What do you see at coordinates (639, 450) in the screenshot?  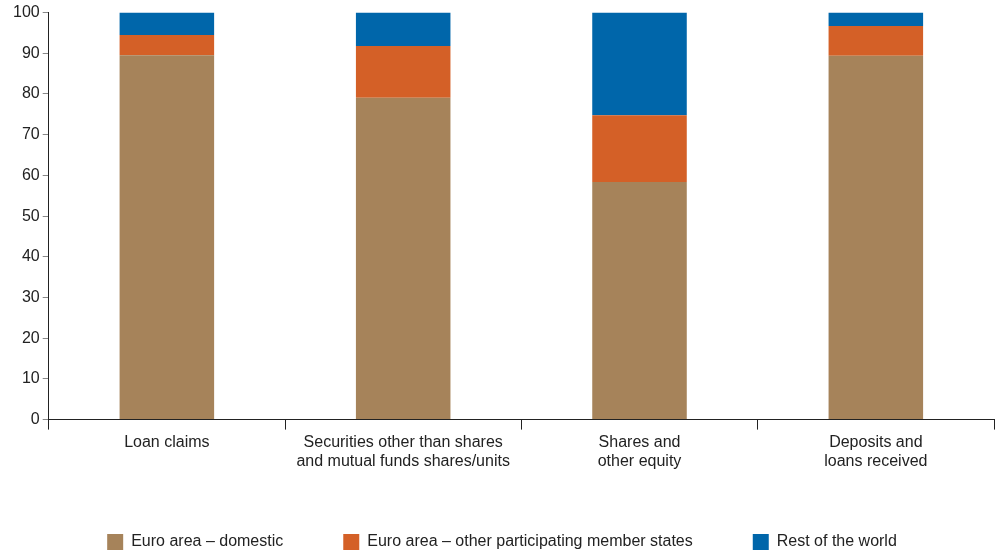 I see `x-tick-label: Shares and other equity` at bounding box center [639, 450].